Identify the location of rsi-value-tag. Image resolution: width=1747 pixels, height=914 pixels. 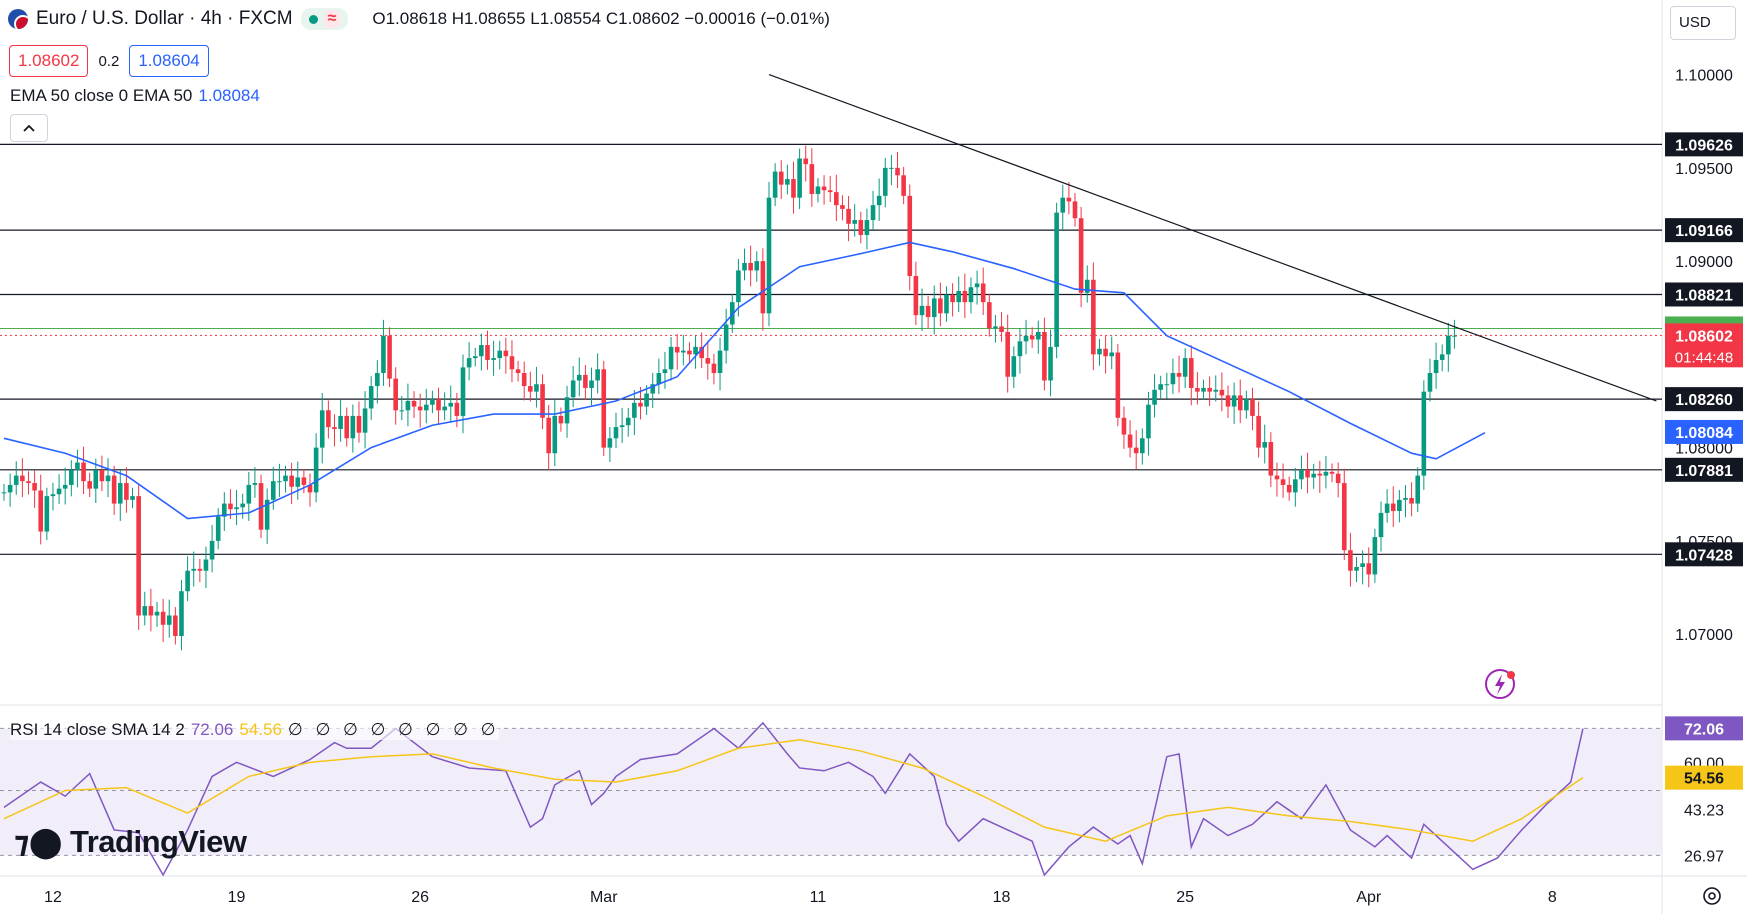
(1704, 728).